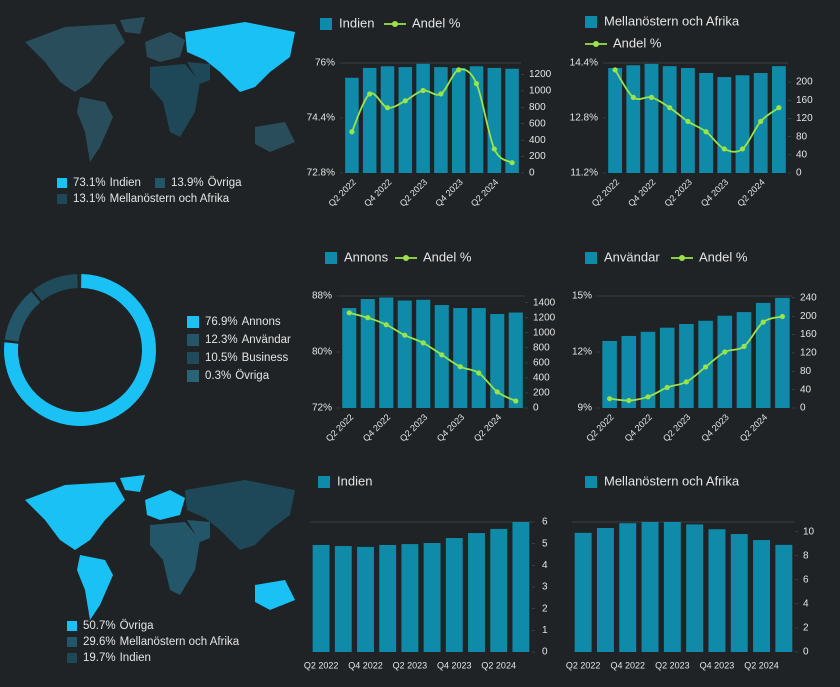  I want to click on y2-tick-label: 6, so click(806, 579).